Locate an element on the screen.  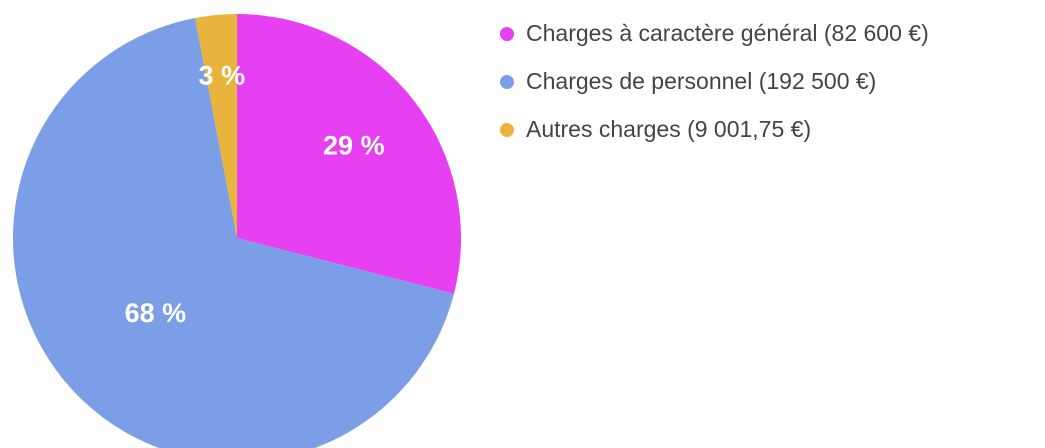
slice-label: 29 % is located at coordinates (354, 146).